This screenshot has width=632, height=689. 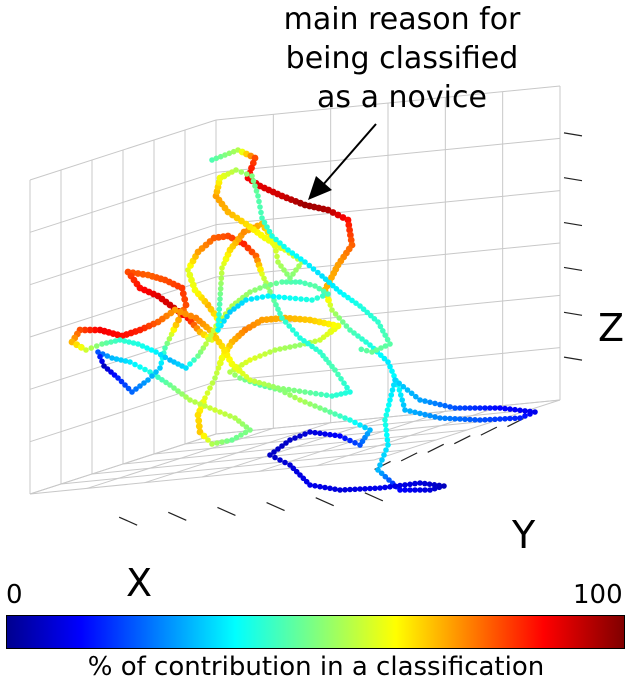 What do you see at coordinates (573, 224) in the screenshot?
I see `z-axis-tick` at bounding box center [573, 224].